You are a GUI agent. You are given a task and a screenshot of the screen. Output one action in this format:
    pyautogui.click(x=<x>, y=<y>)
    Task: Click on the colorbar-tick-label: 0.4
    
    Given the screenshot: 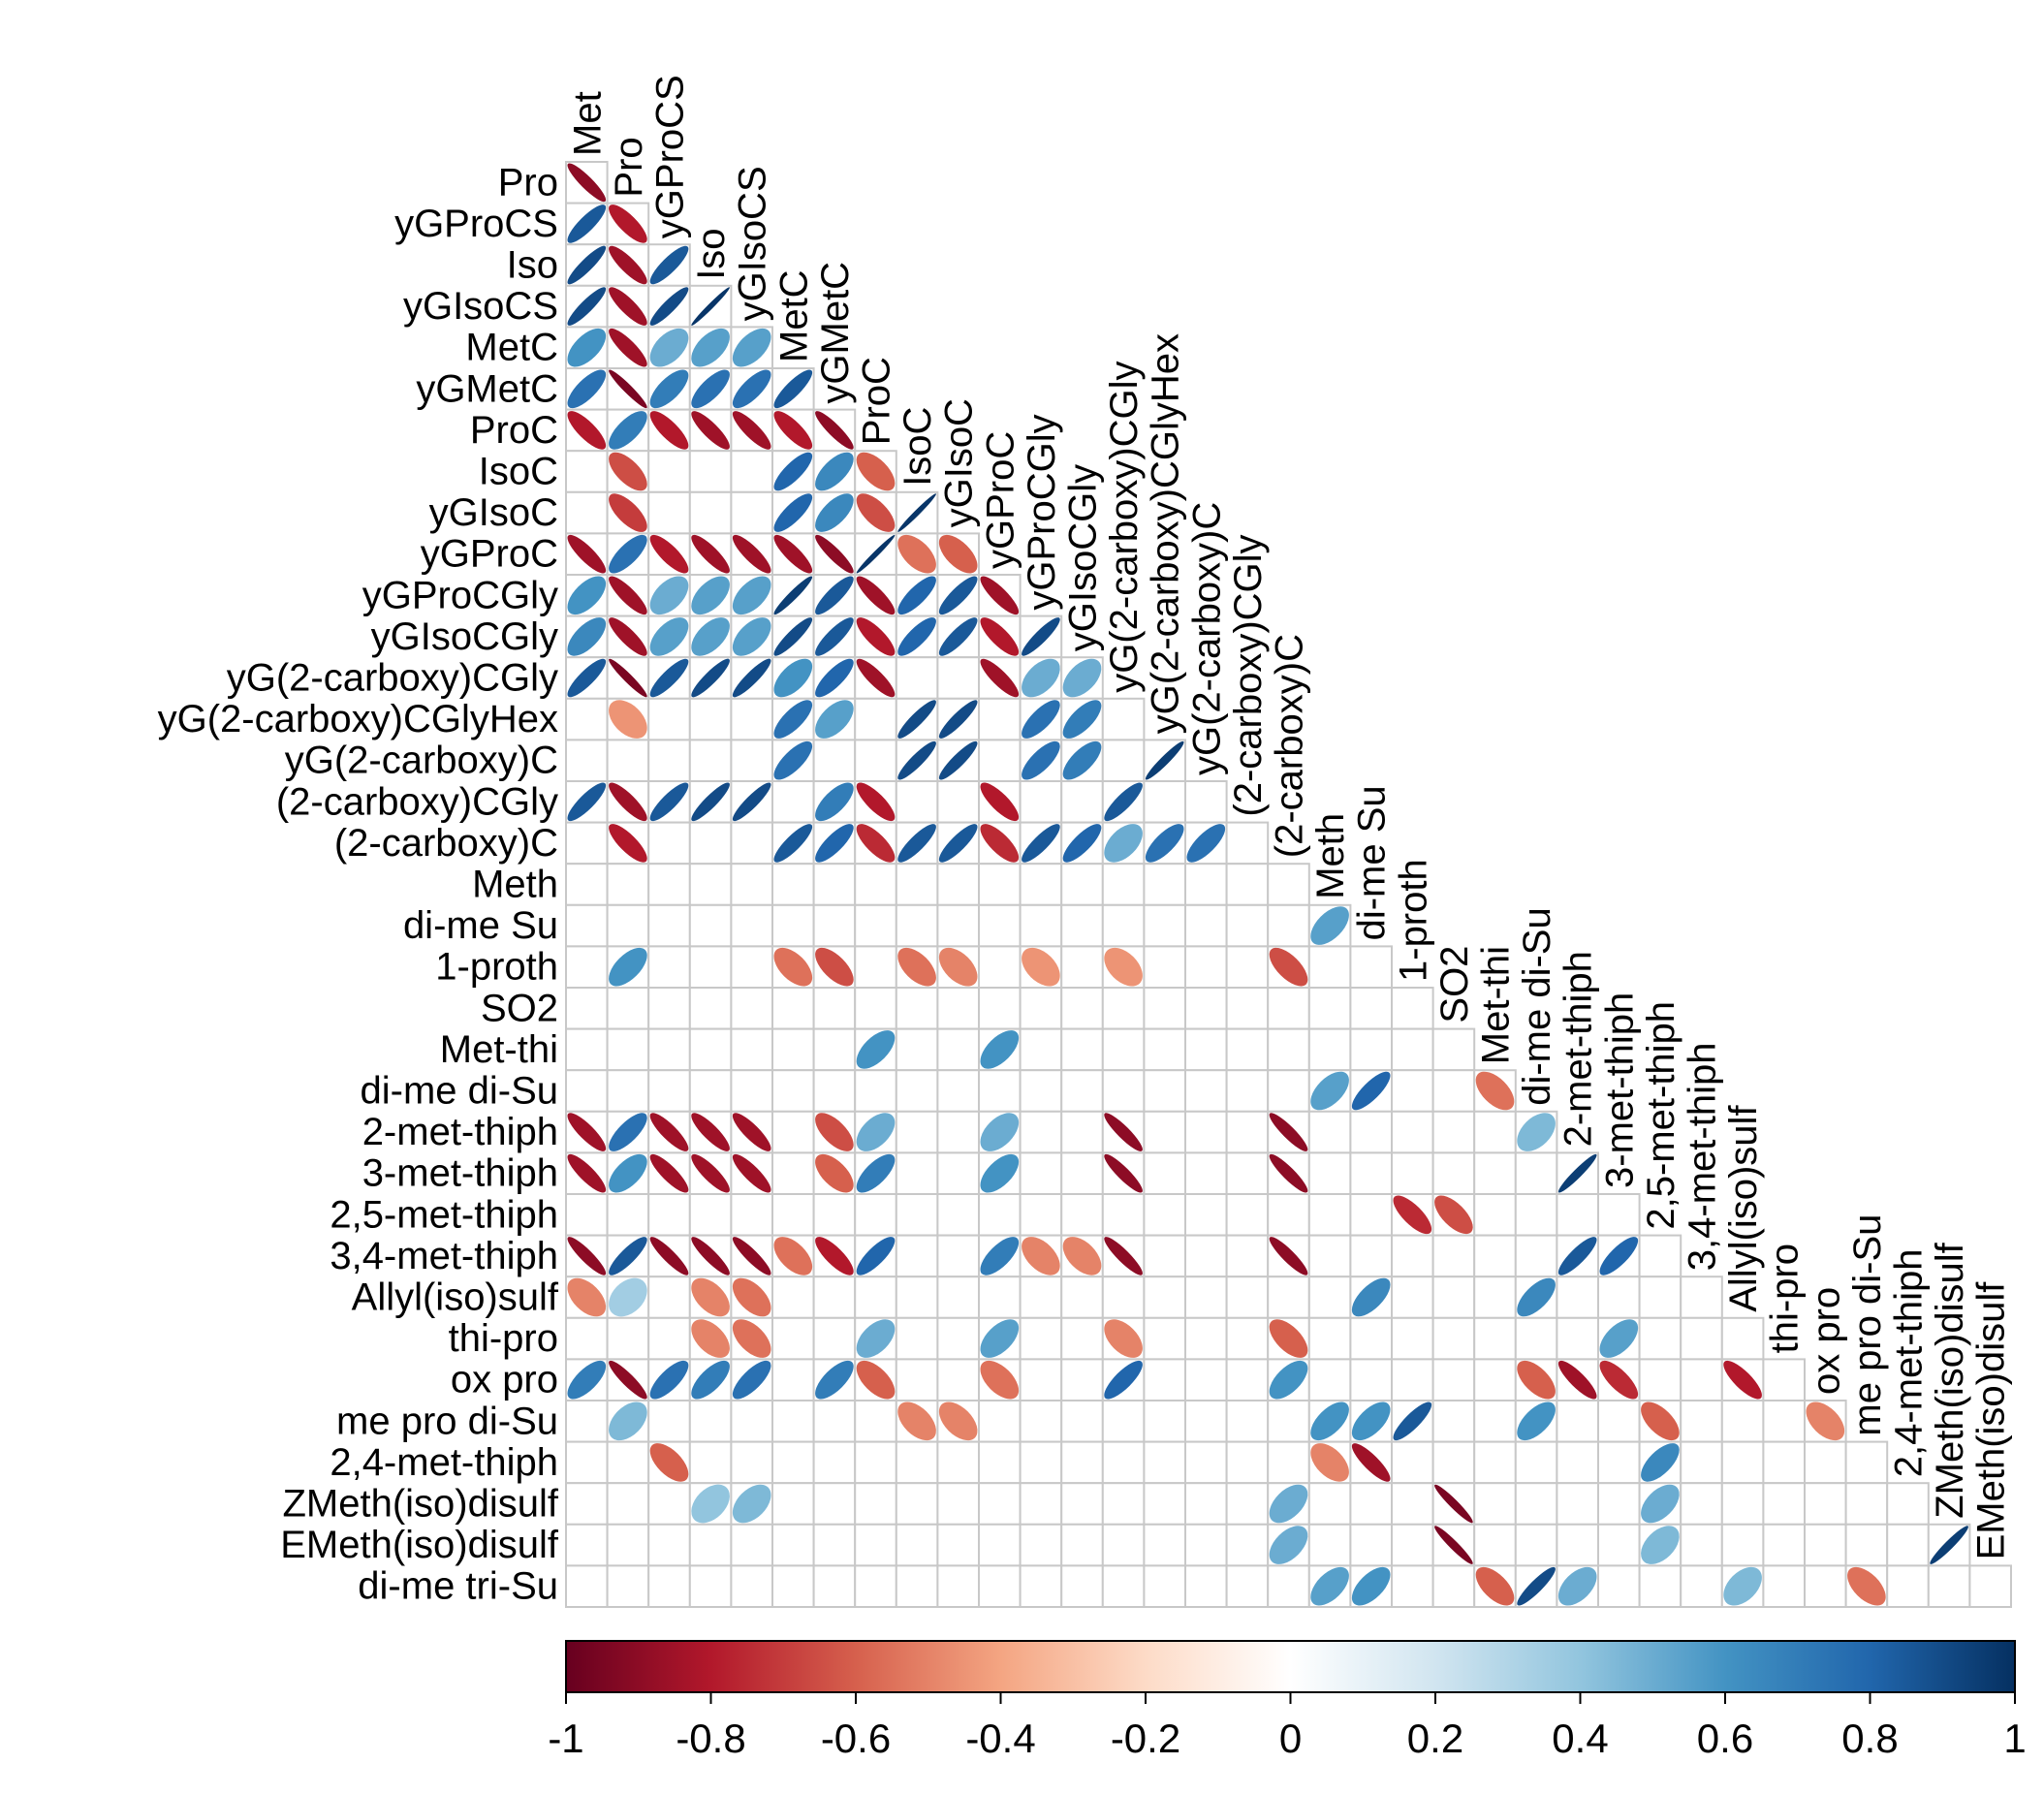 What is the action you would take?
    pyautogui.click(x=1580, y=1738)
    